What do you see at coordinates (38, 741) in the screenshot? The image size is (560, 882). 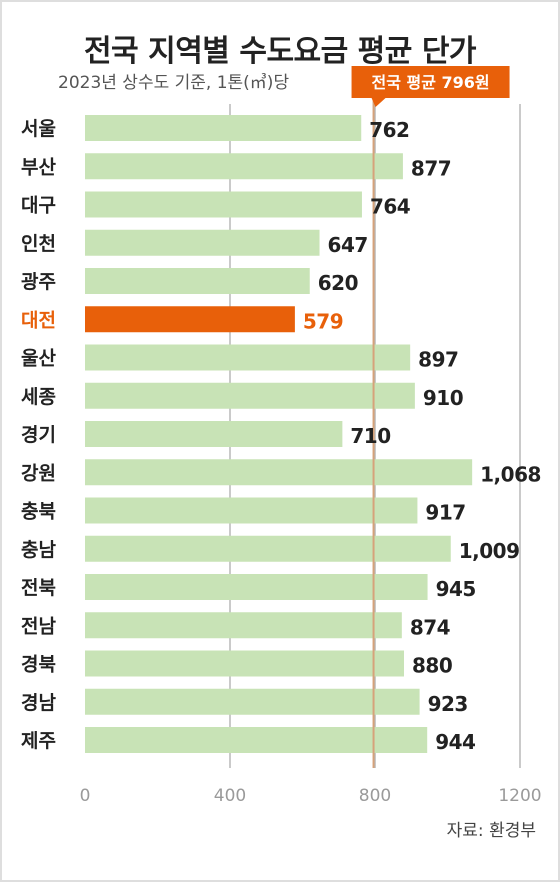 I see `category-label: 제주` at bounding box center [38, 741].